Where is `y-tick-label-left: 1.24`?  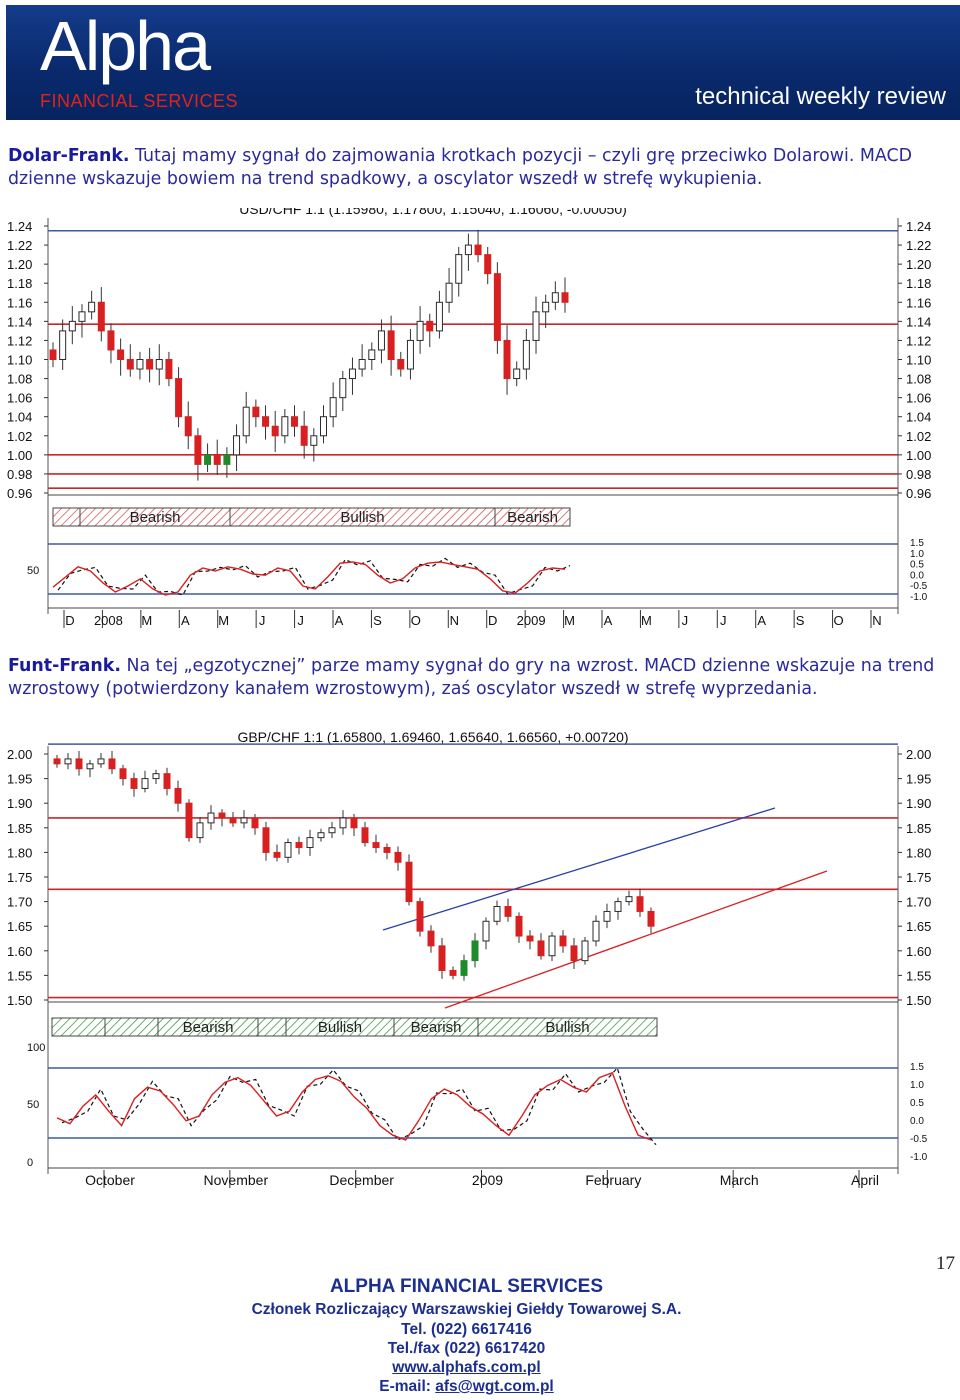 y-tick-label-left: 1.24 is located at coordinates (19, 226).